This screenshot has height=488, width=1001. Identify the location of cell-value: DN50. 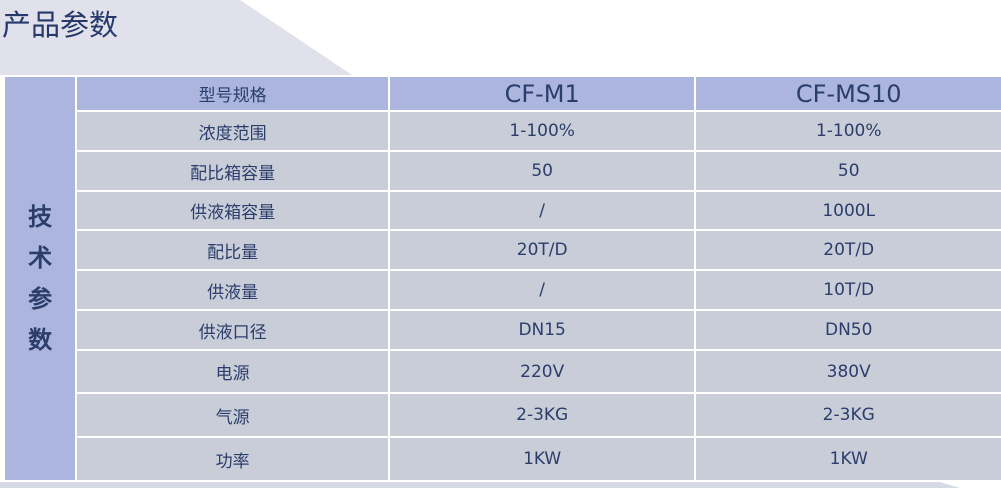
(848, 330).